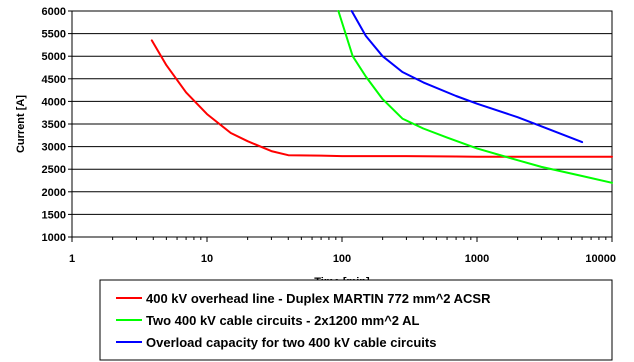 Image resolution: width=634 pixels, height=362 pixels. What do you see at coordinates (207, 259) in the screenshot?
I see `x-tick-label: 10` at bounding box center [207, 259].